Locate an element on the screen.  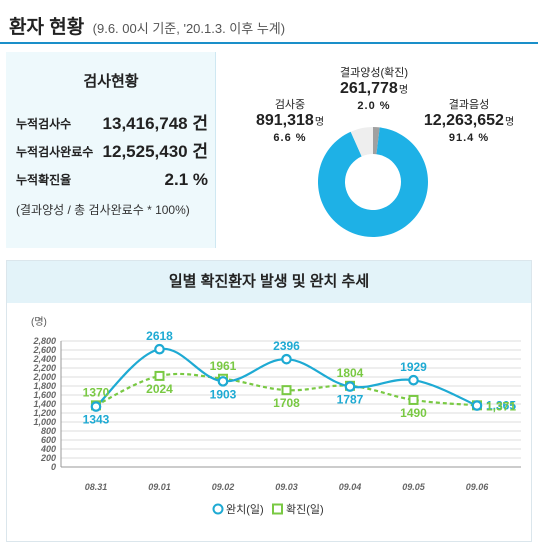
positive-rate-note: (결과양성 / 총 검사완료수 * 100%) is located at coordinates (103, 210).